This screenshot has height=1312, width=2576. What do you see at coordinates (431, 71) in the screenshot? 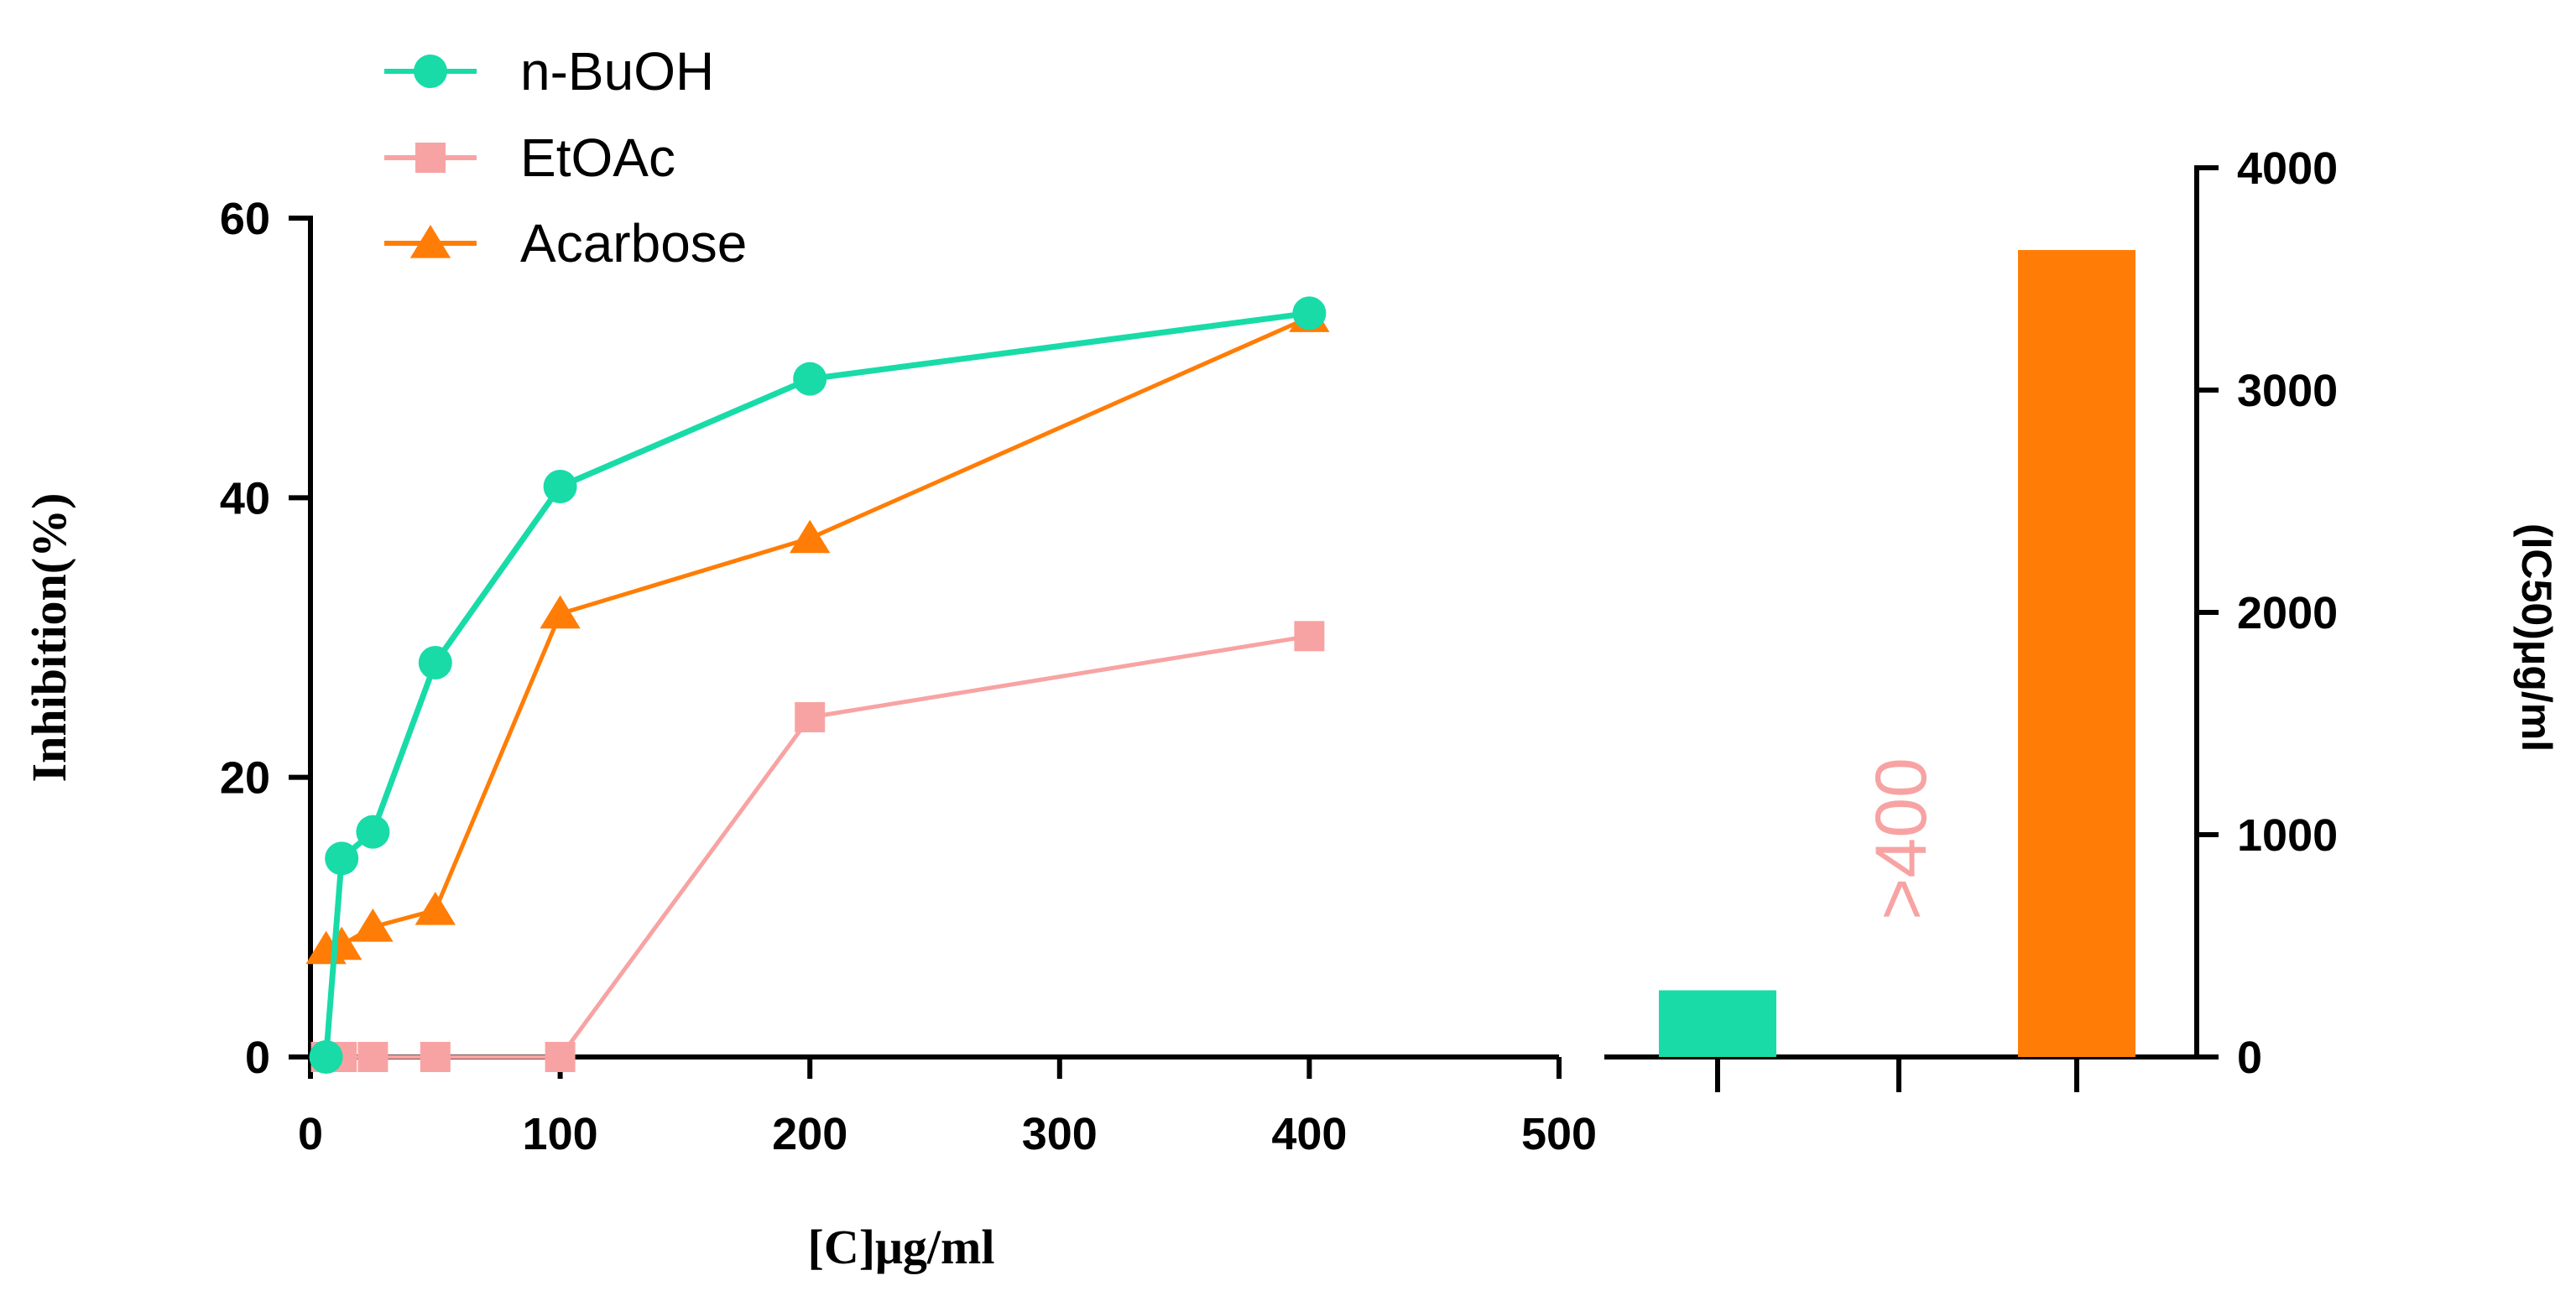
I see `legend-marker-n-buoh` at bounding box center [431, 71].